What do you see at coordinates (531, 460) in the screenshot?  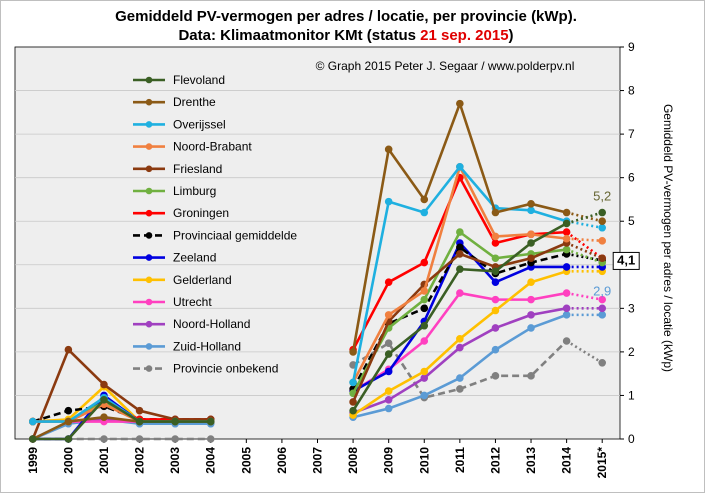 I see `x-tick-label: 2013` at bounding box center [531, 460].